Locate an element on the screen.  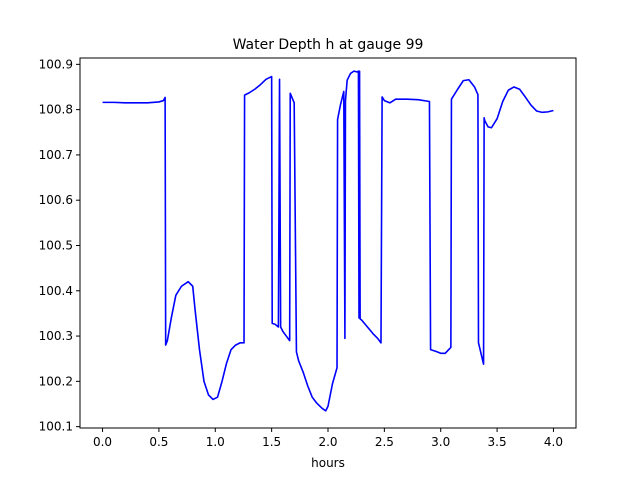
y-tick-label: 100.6 is located at coordinates (56, 200).